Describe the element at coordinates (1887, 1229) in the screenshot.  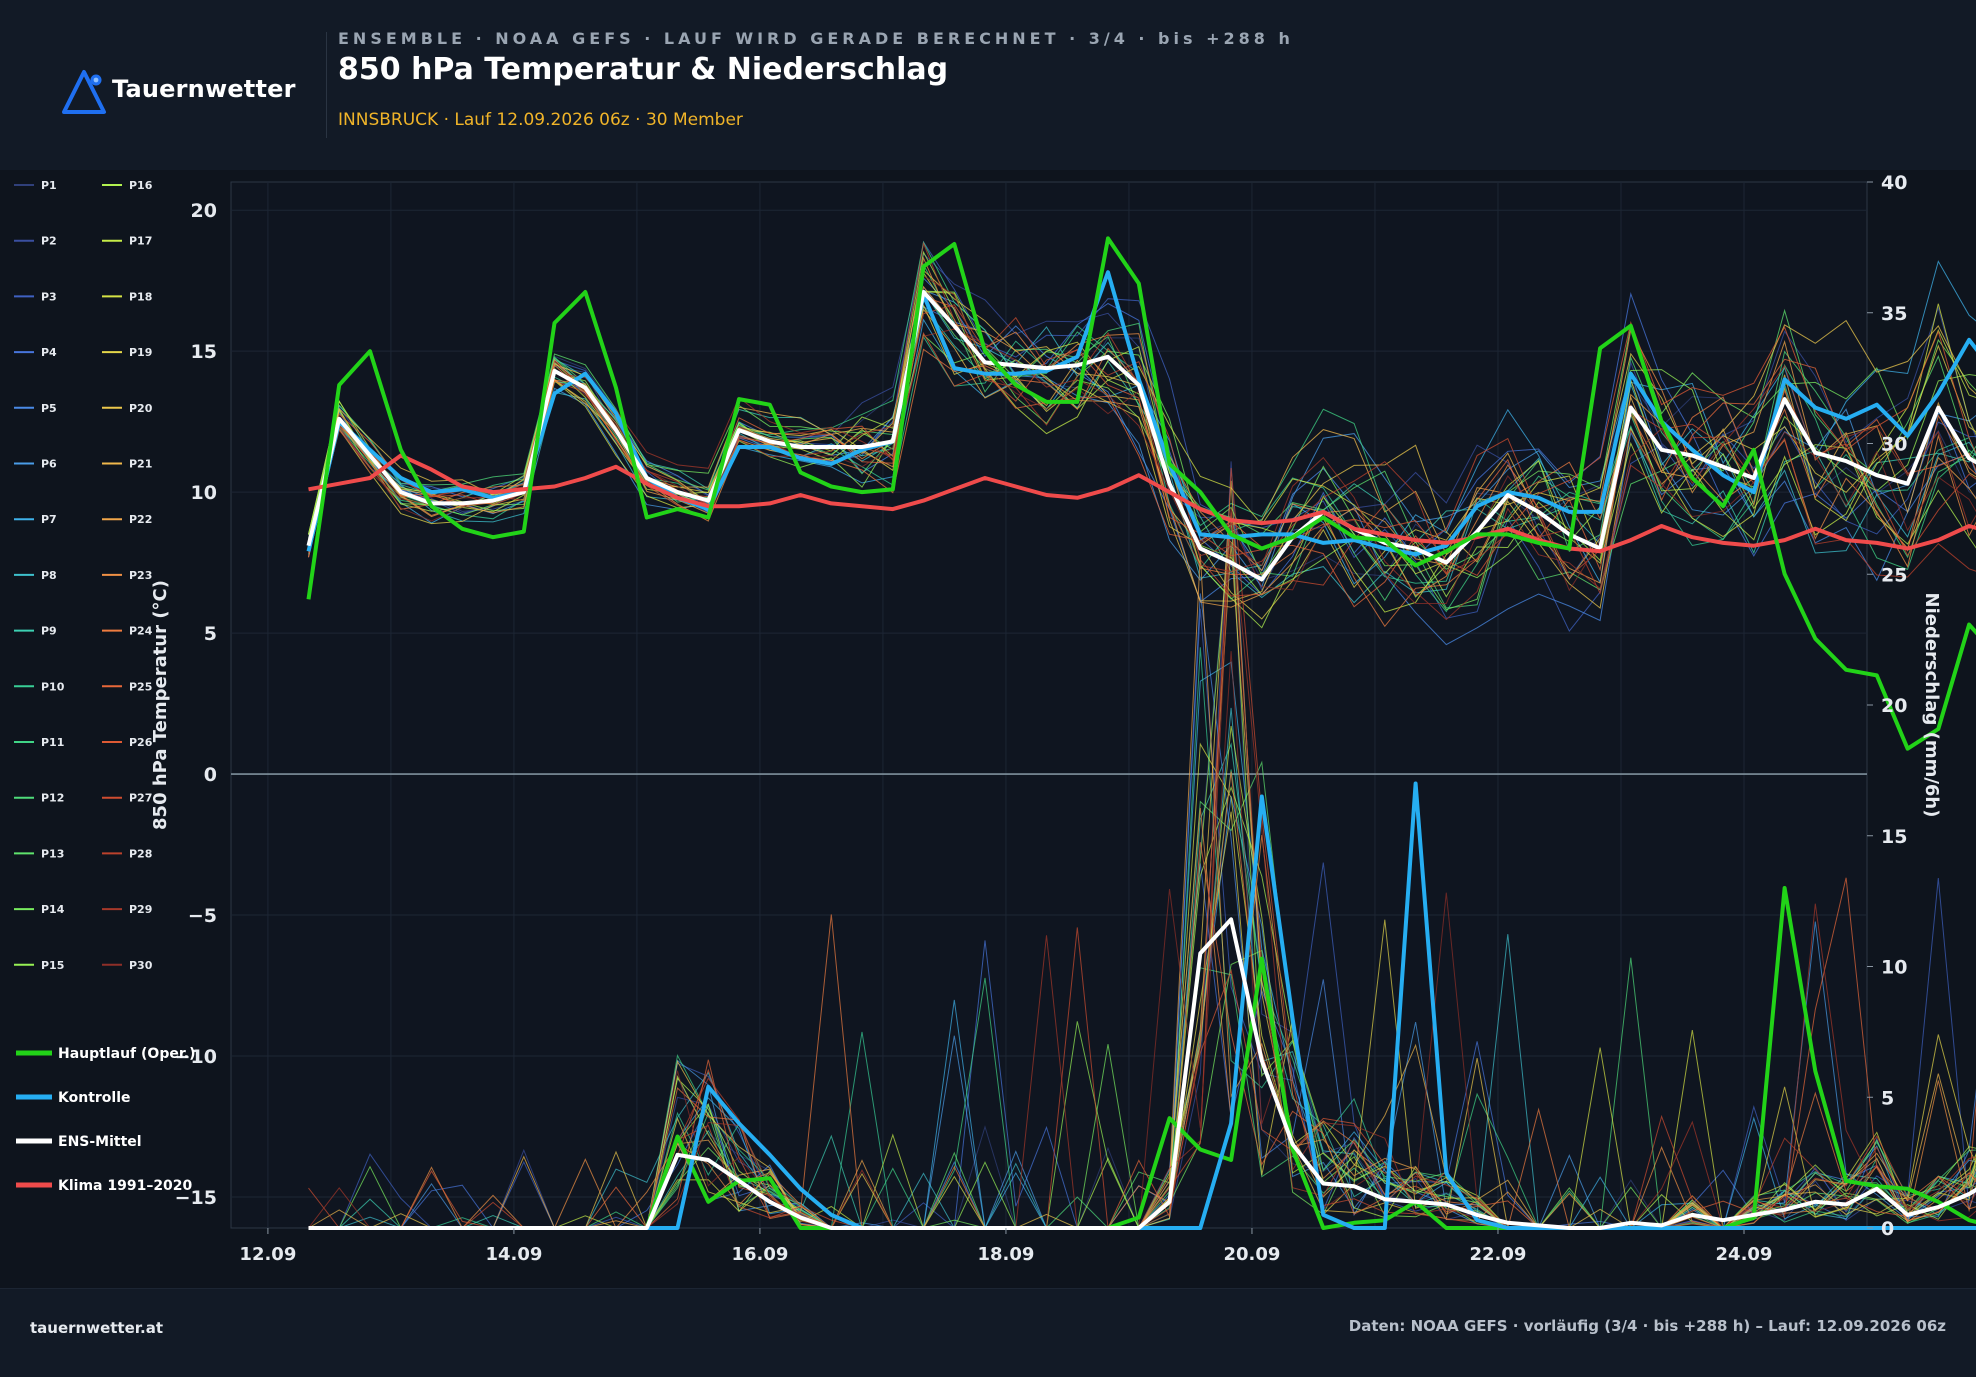
I see `y2-tick-label: 0` at that location.